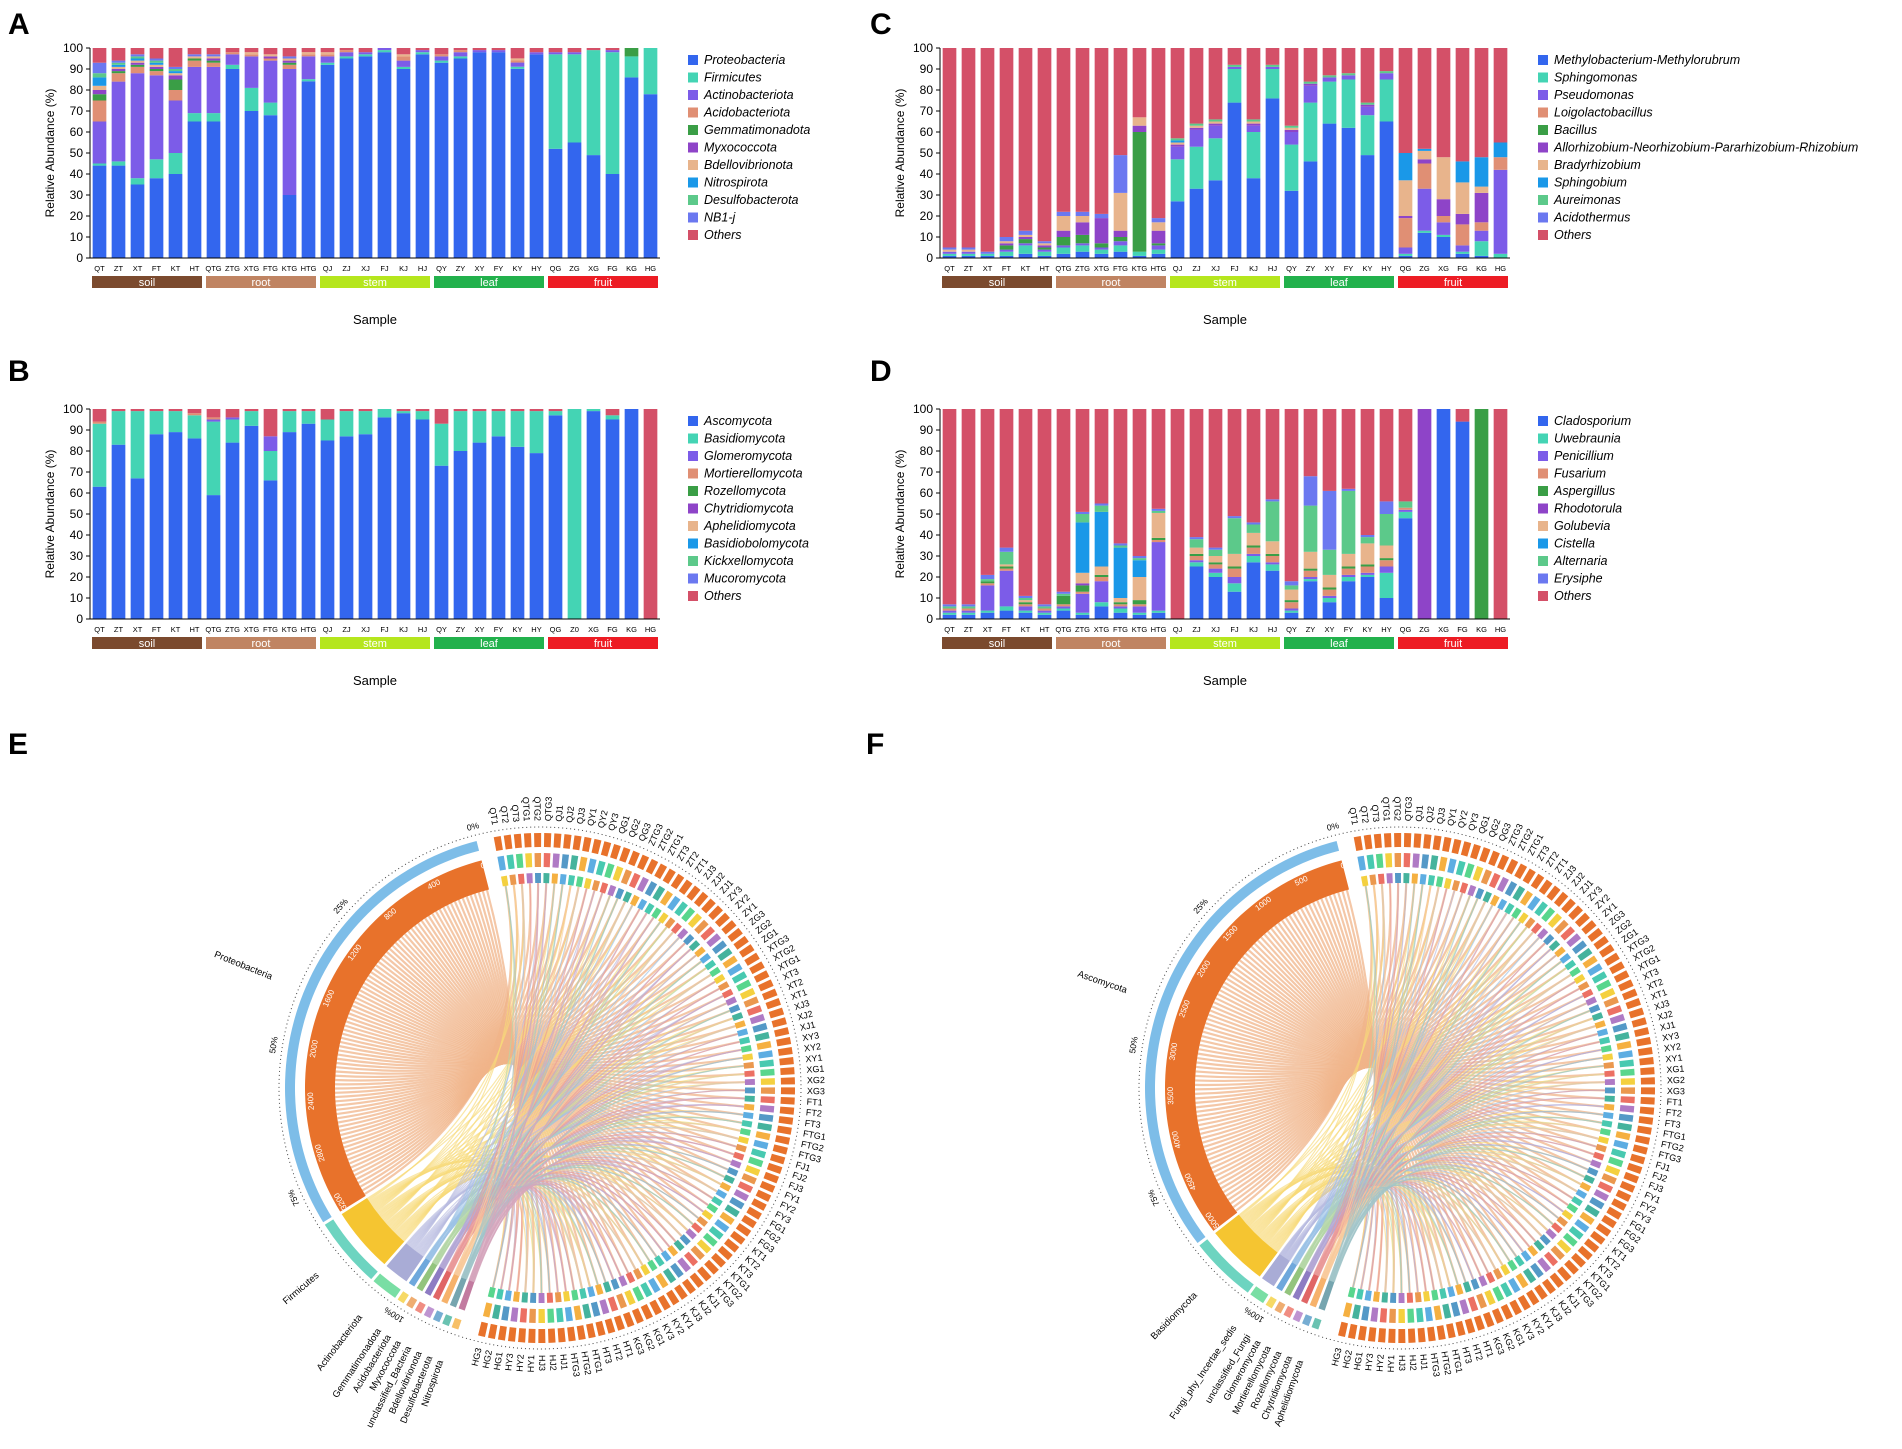 The width and height of the screenshot is (1902, 1449). What do you see at coordinates (19, 24) in the screenshot?
I see `panel-letter-a: A` at bounding box center [19, 24].